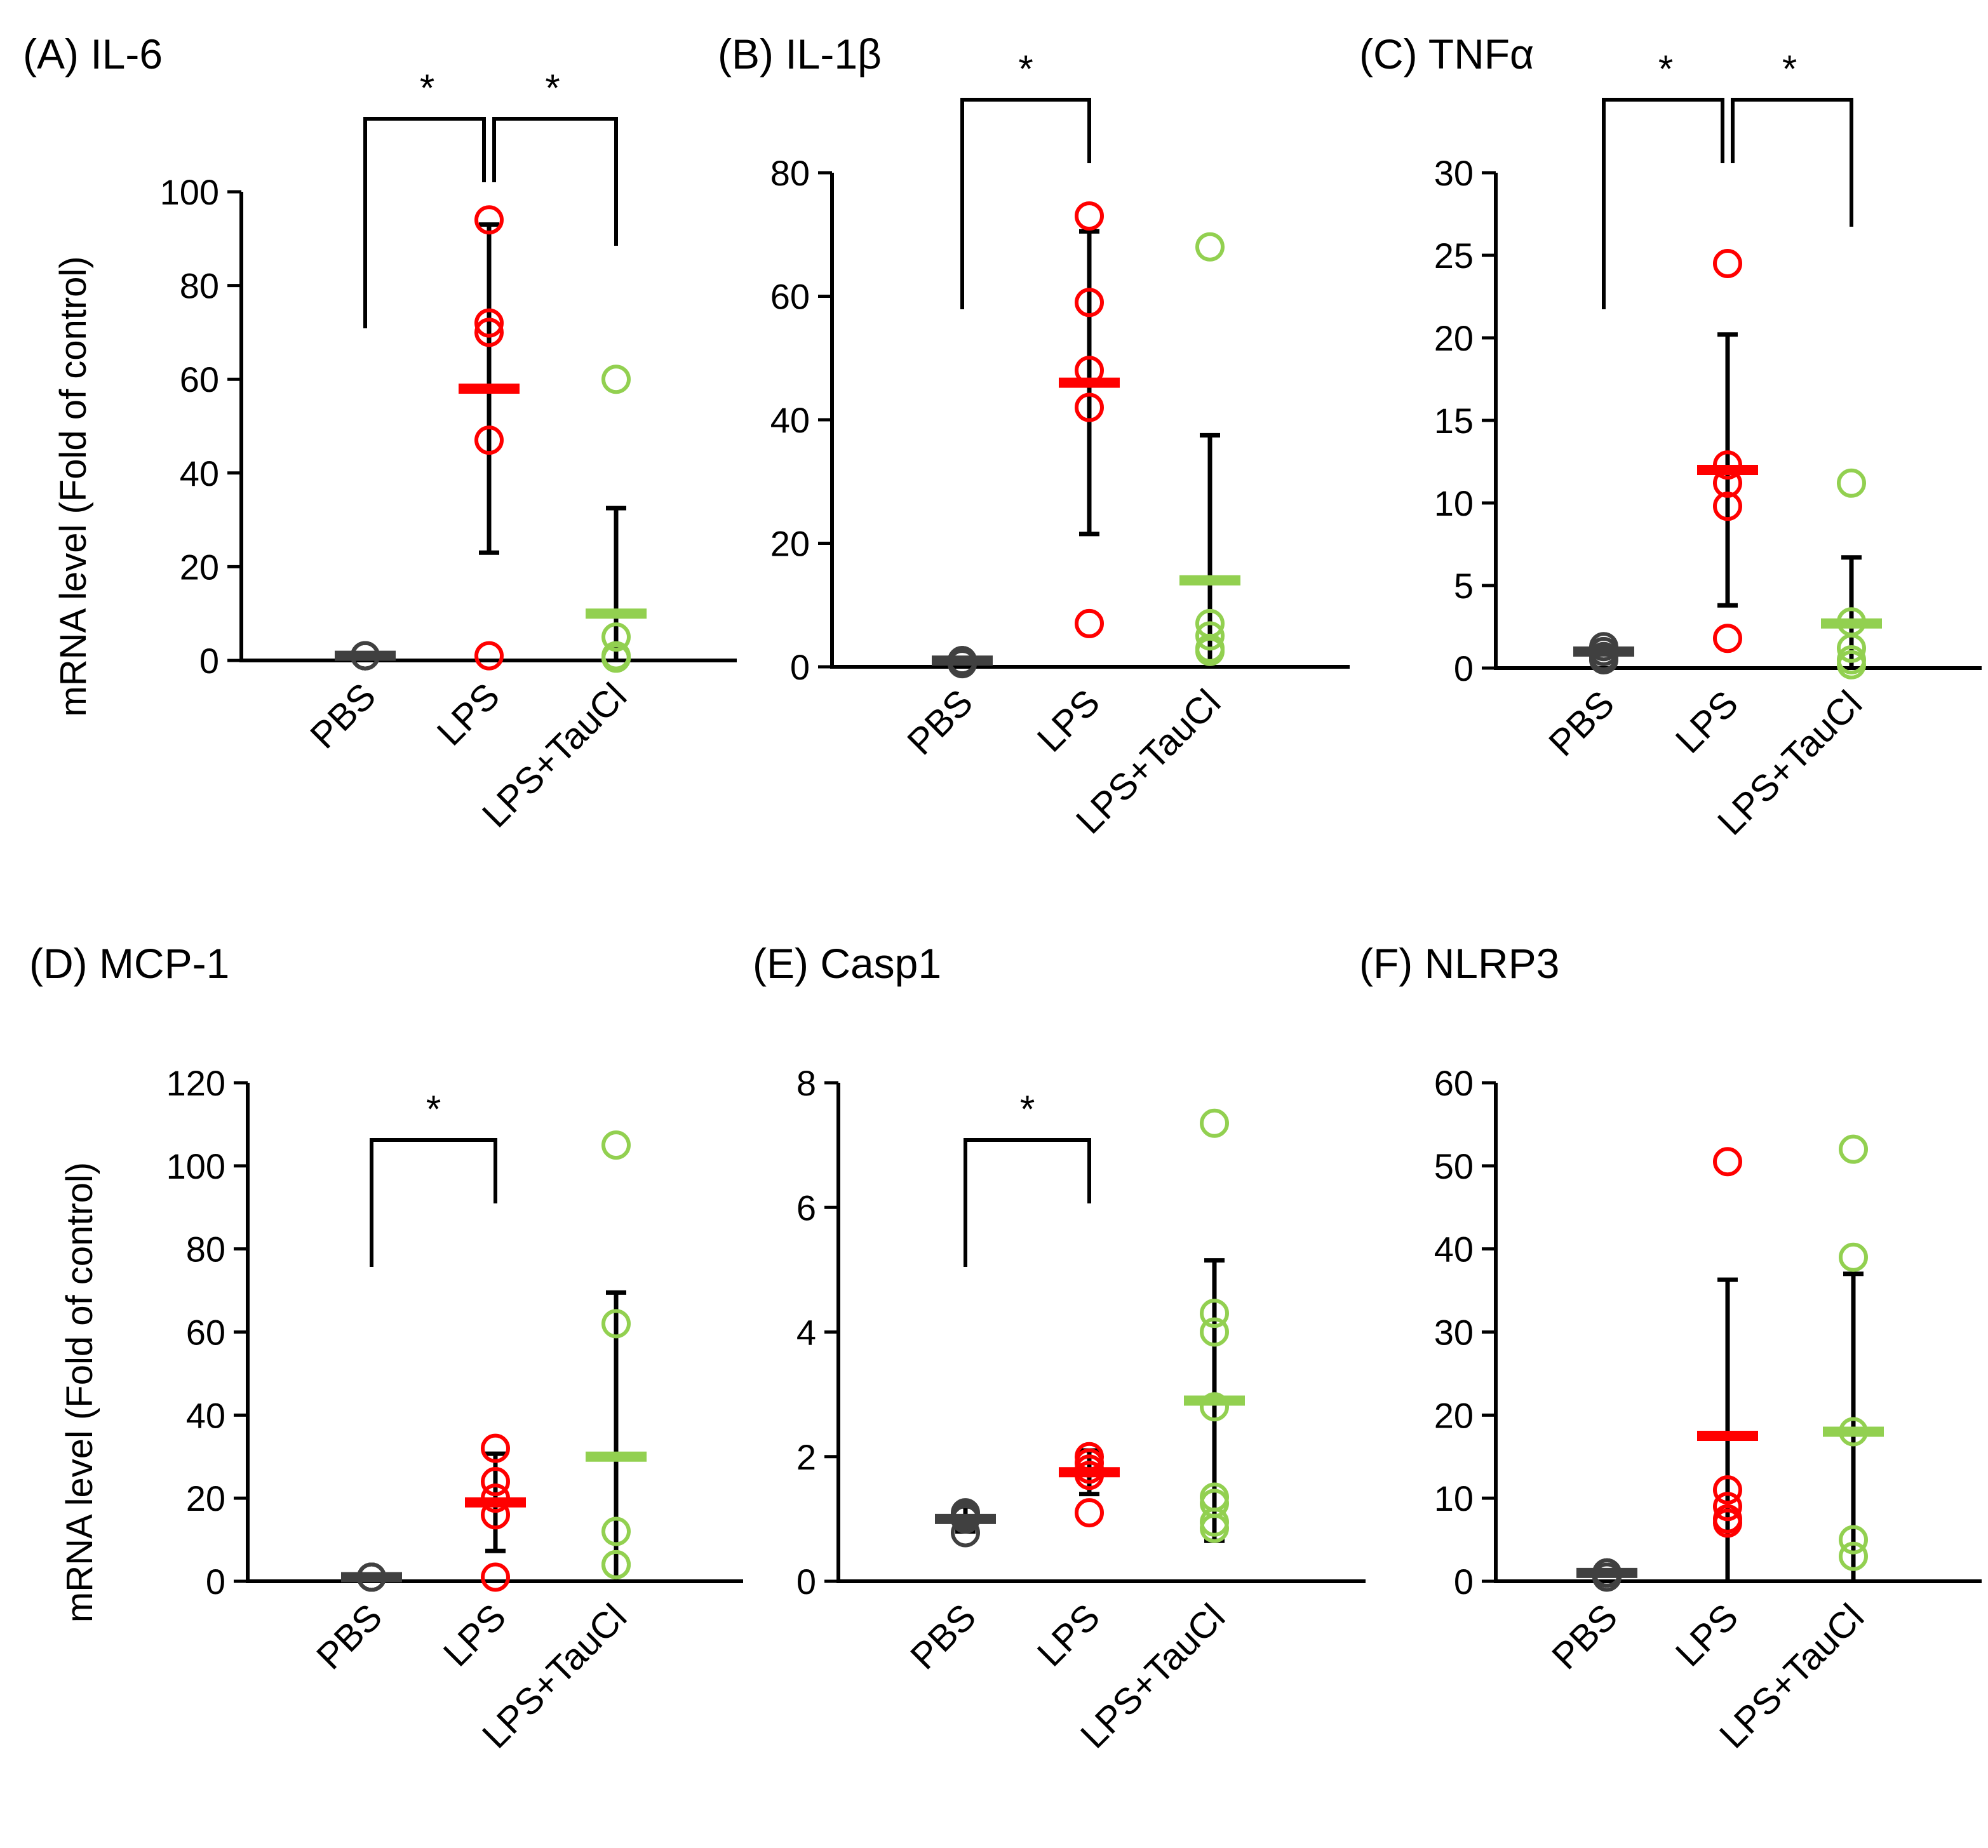  What do you see at coordinates (1454, 421) in the screenshot?
I see `y-tick-label: 15` at bounding box center [1454, 421].